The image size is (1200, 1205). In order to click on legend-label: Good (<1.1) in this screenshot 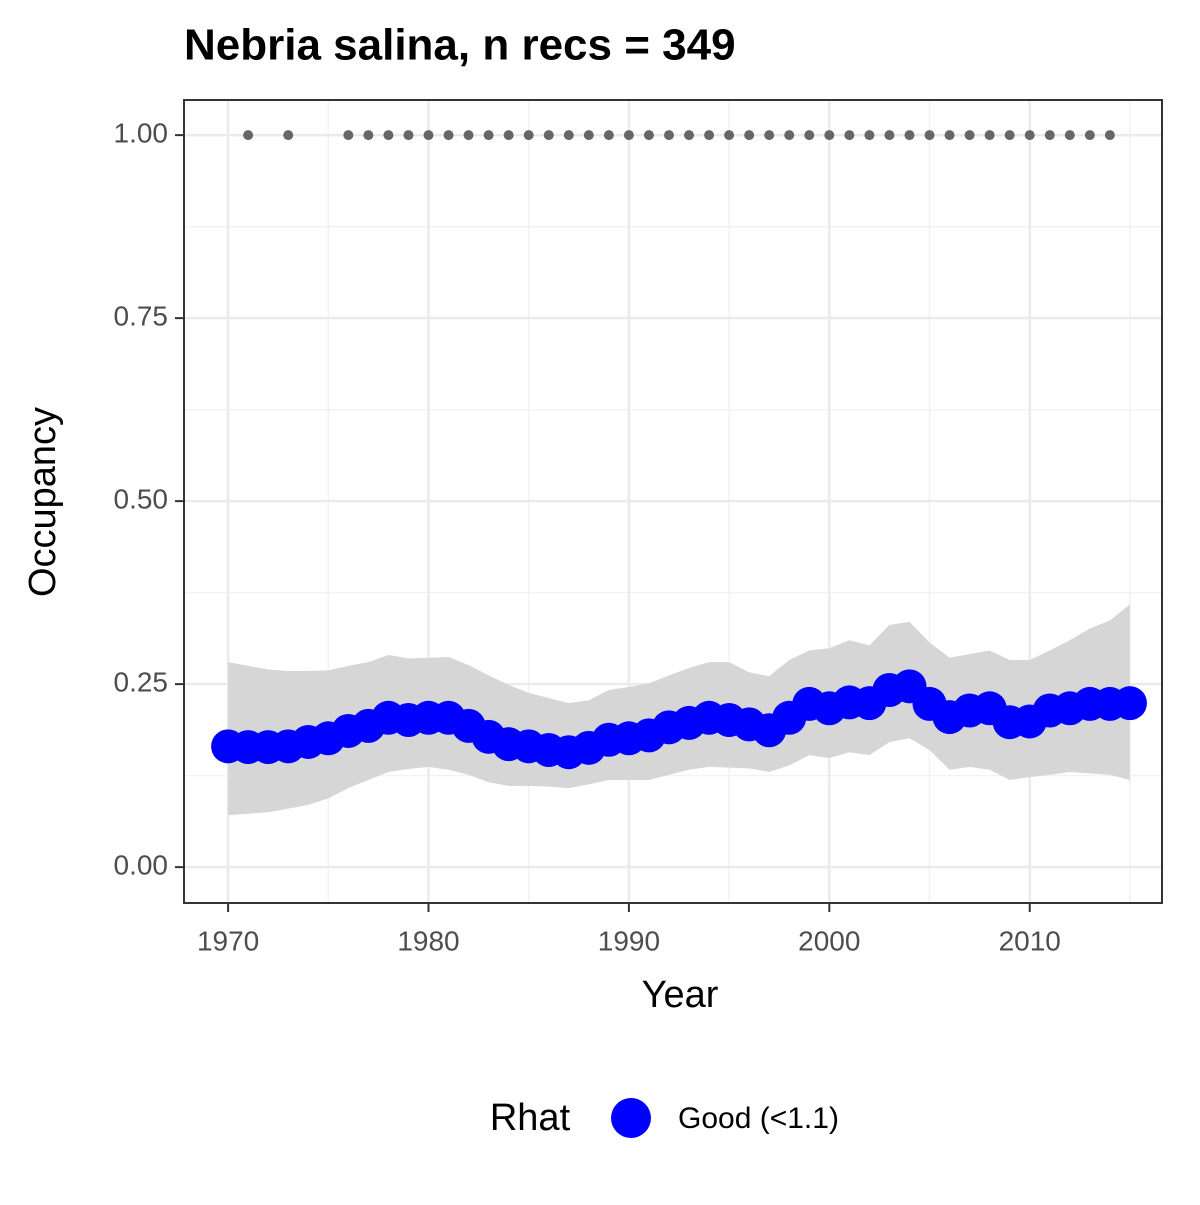, I will do `click(758, 1118)`.